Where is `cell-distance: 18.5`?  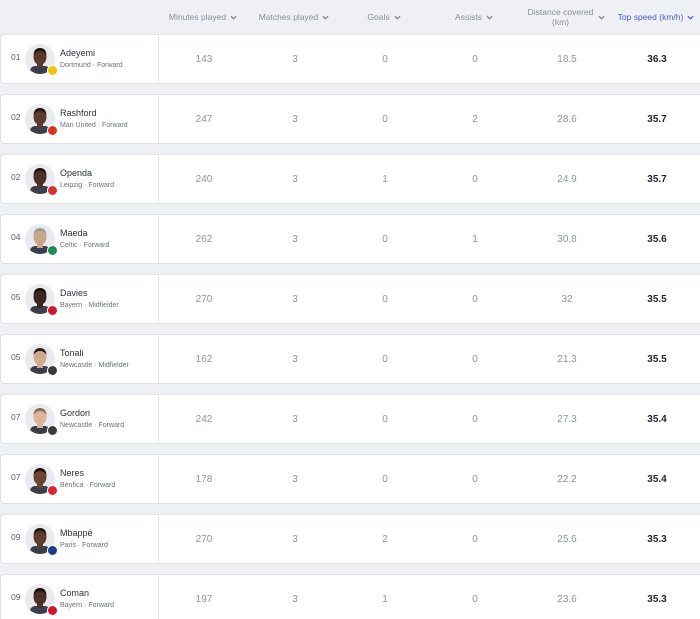 cell-distance: 18.5 is located at coordinates (567, 59).